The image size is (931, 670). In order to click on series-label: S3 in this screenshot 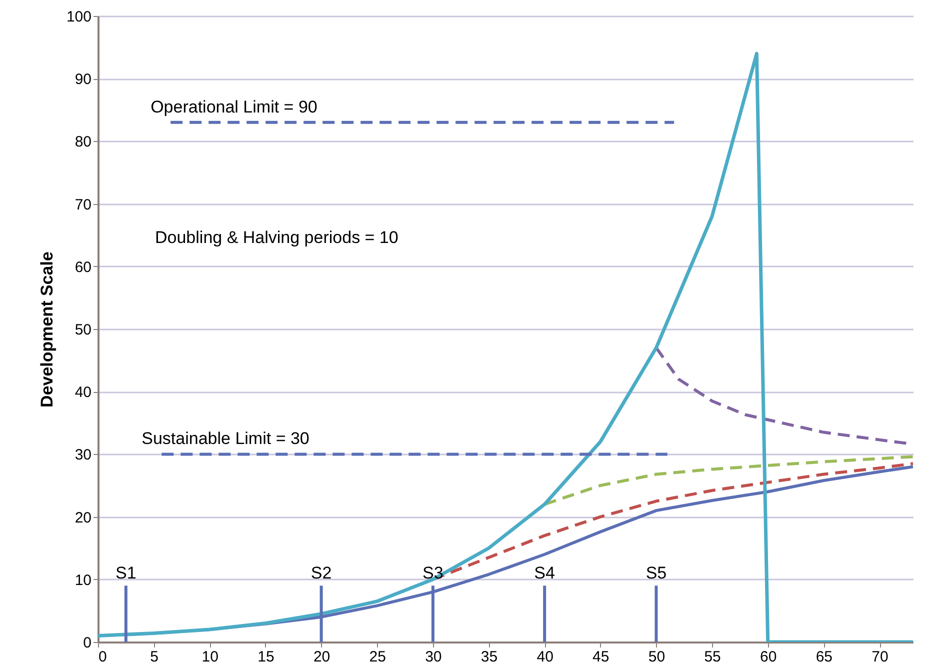, I will do `click(433, 573)`.